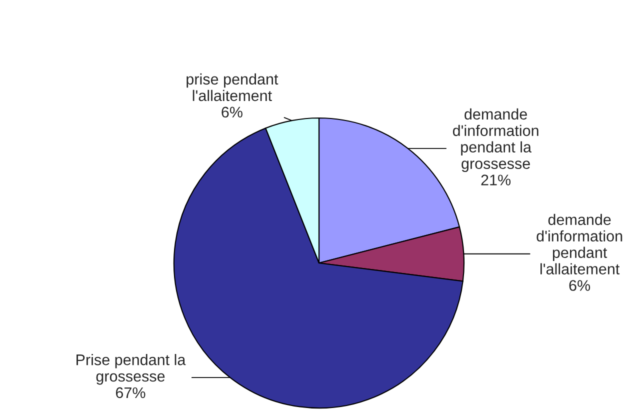 Image resolution: width=623 pixels, height=415 pixels. Describe the element at coordinates (131, 369) in the screenshot. I see `slice-label: Prise pendant la grossesse` at that location.